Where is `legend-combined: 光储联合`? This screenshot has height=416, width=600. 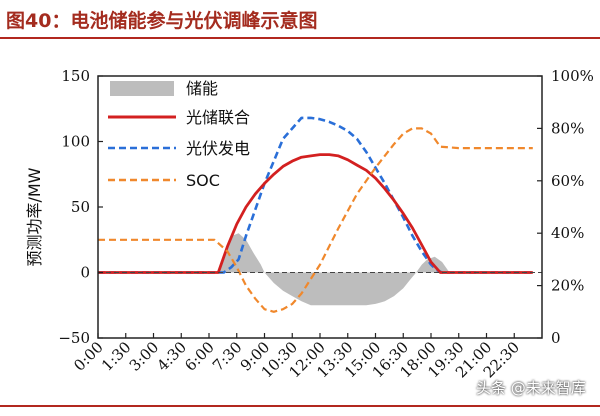 legend-combined: 光储联合 is located at coordinates (179, 117).